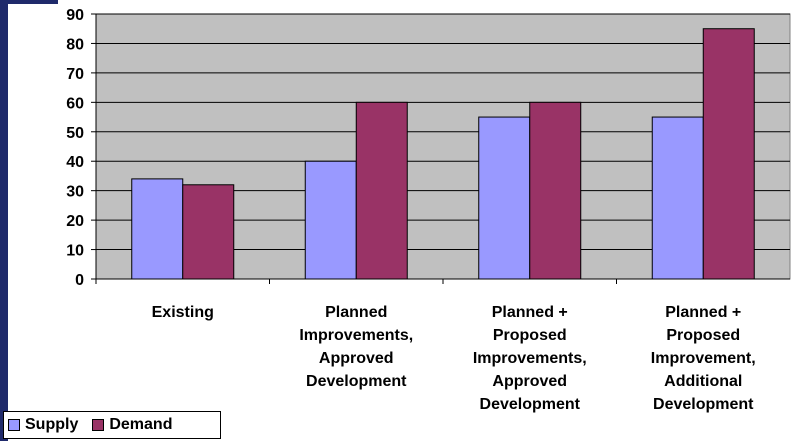 The width and height of the screenshot is (794, 441). I want to click on y-tick-label: 20, so click(75, 221).